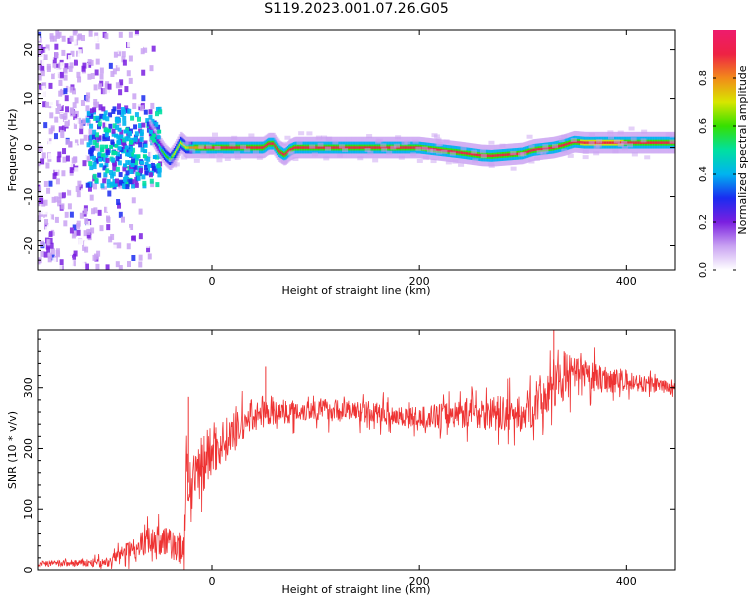 The image size is (750, 600). I want to click on spectrogram-xtick-label: 200, so click(419, 281).